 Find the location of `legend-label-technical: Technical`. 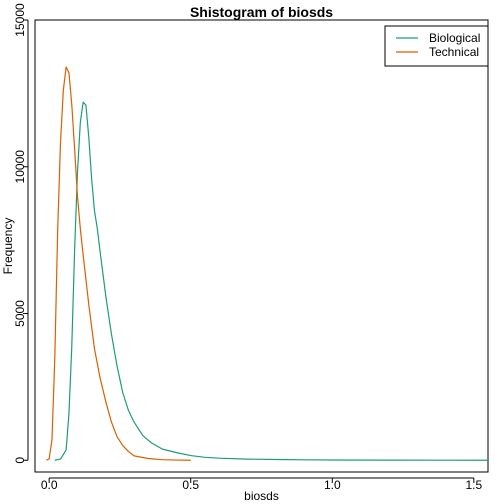

legend-label-technical: Technical is located at coordinates (454, 52).